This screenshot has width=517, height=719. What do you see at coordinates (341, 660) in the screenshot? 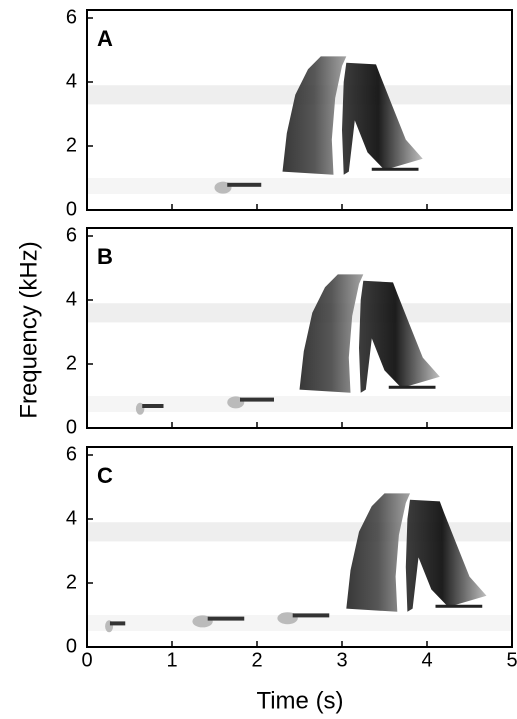
I see `x-tick-label: 3` at bounding box center [341, 660].